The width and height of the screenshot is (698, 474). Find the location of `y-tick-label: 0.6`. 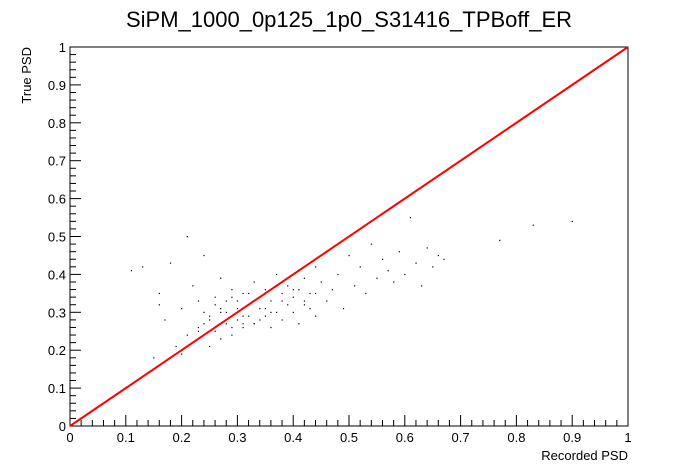

y-tick-label: 0.6 is located at coordinates (57, 199).